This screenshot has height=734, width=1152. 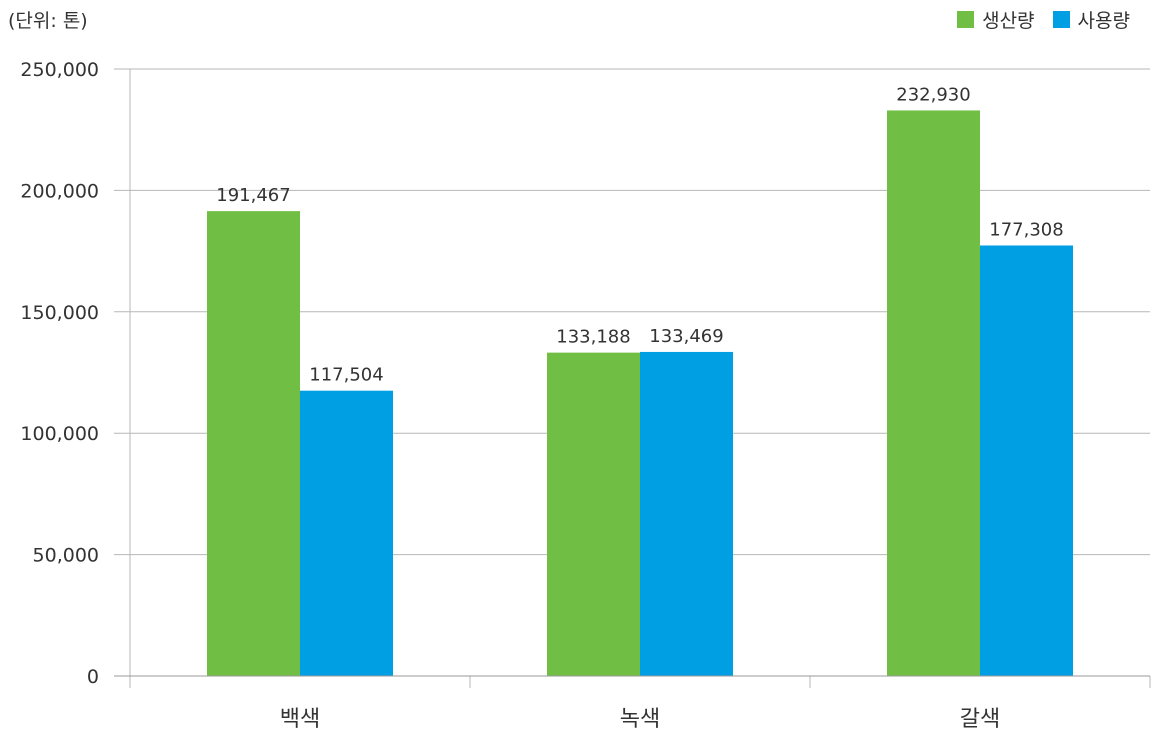 I want to click on data-label-usage-2: 177,308, so click(x=1026, y=229).